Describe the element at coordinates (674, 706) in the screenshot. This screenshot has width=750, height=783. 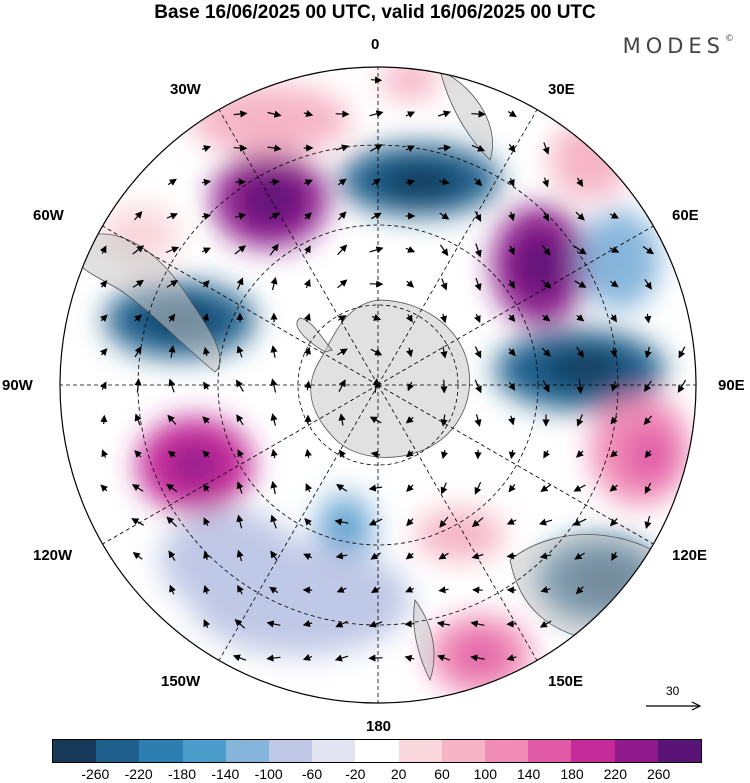
I see `reference-arrow-icon` at that location.